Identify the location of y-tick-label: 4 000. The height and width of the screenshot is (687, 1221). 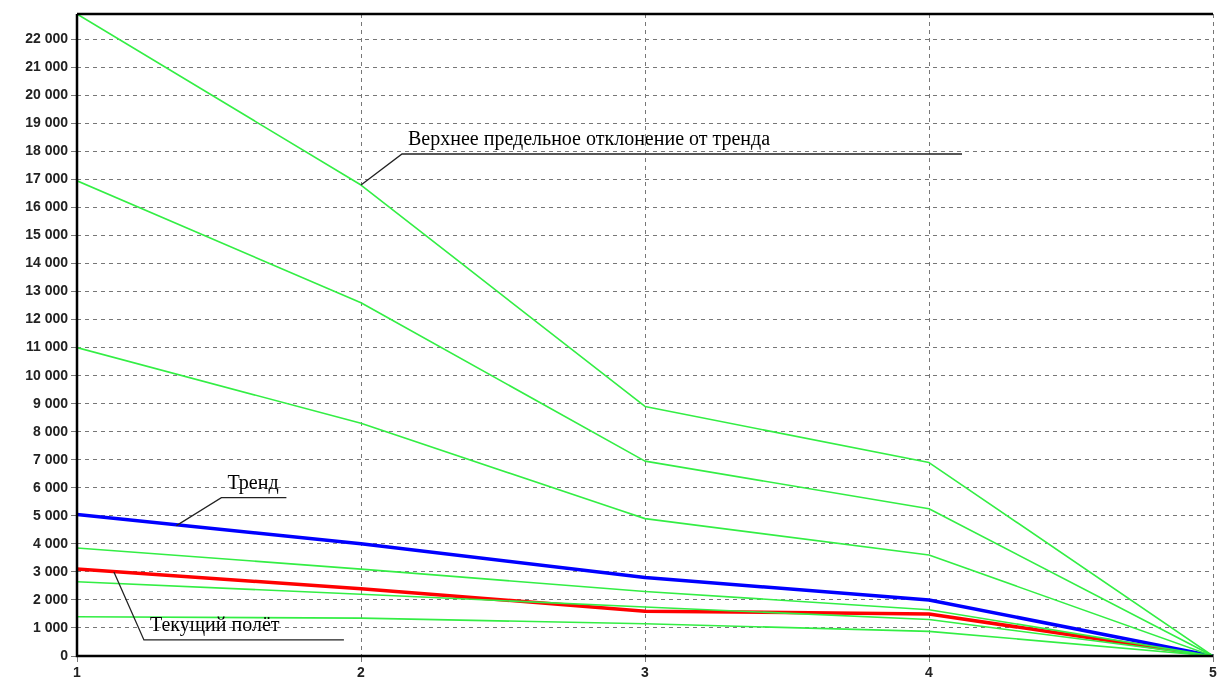
(50, 542).